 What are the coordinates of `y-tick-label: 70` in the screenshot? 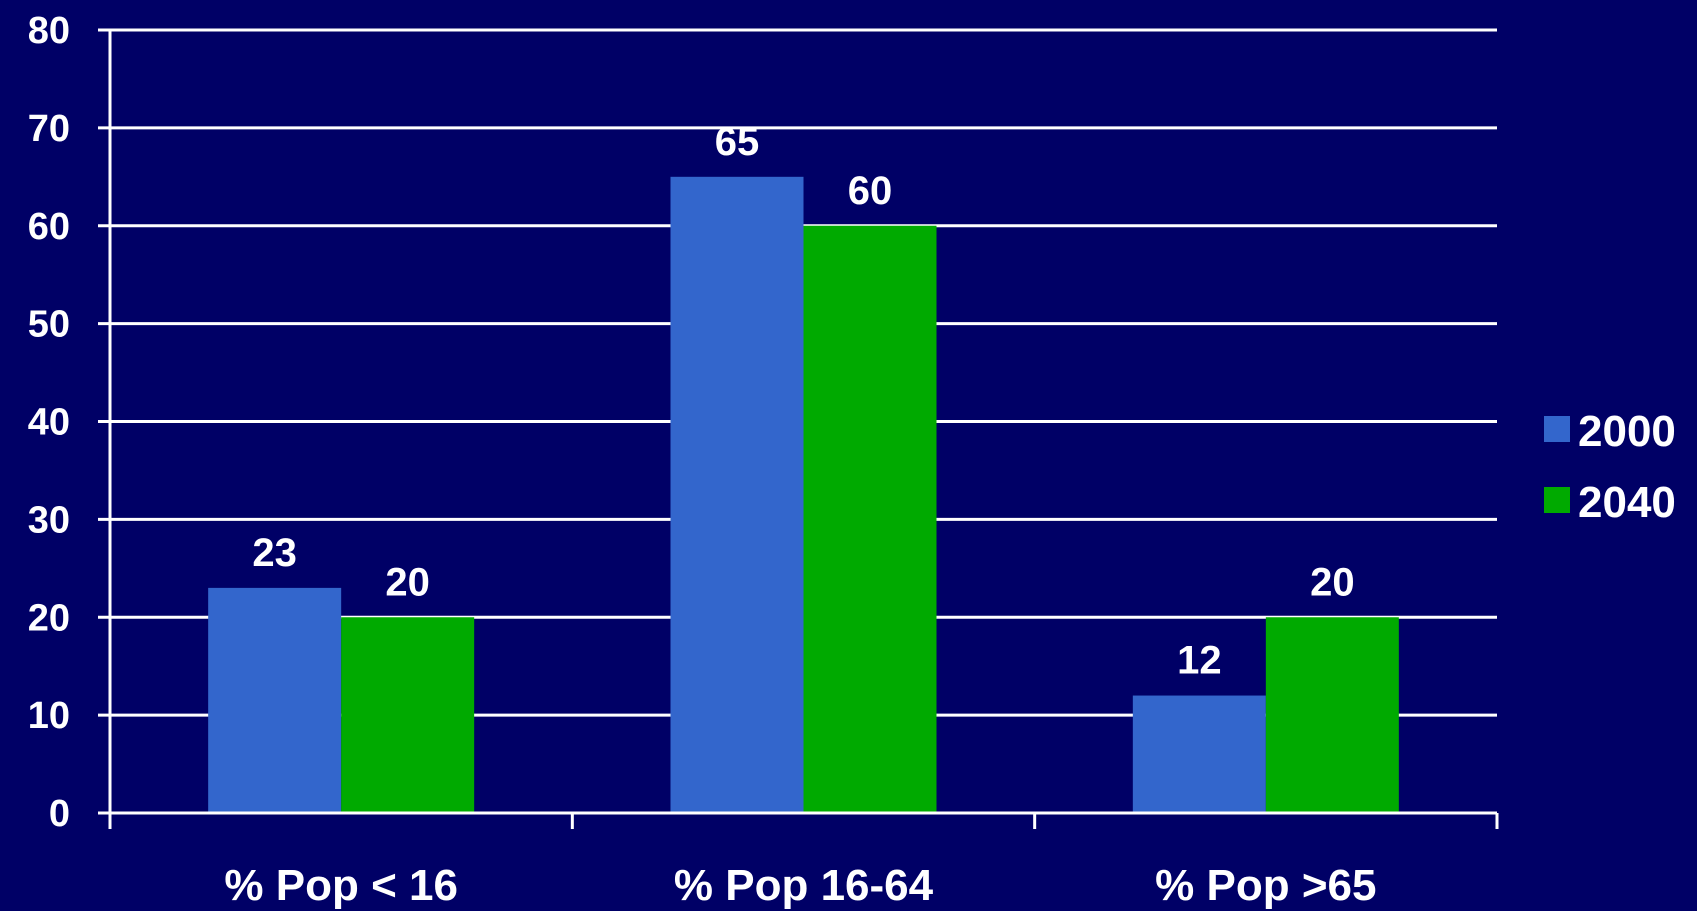 It's located at (49, 129).